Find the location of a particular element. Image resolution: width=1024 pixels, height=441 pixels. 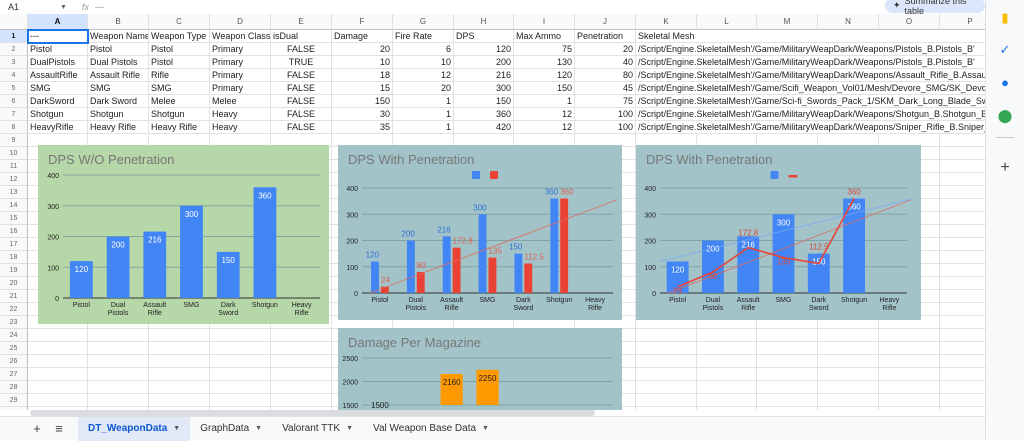

table-cell: 12 is located at coordinates (423, 75).